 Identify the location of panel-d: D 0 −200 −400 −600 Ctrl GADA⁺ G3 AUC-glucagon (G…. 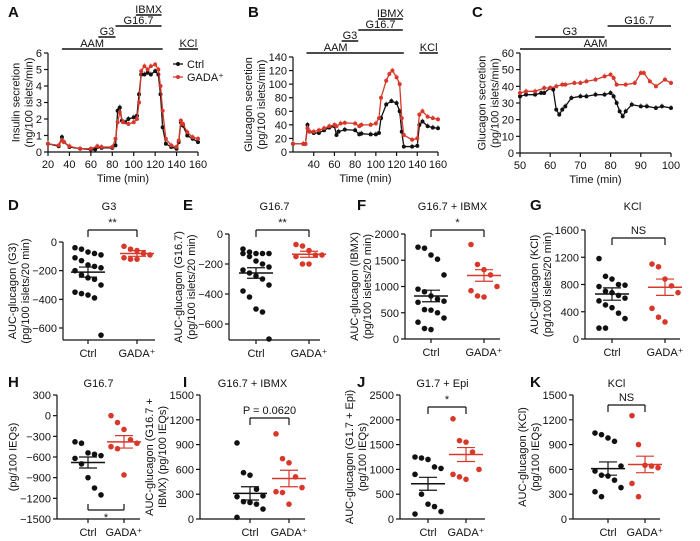
(81, 278).